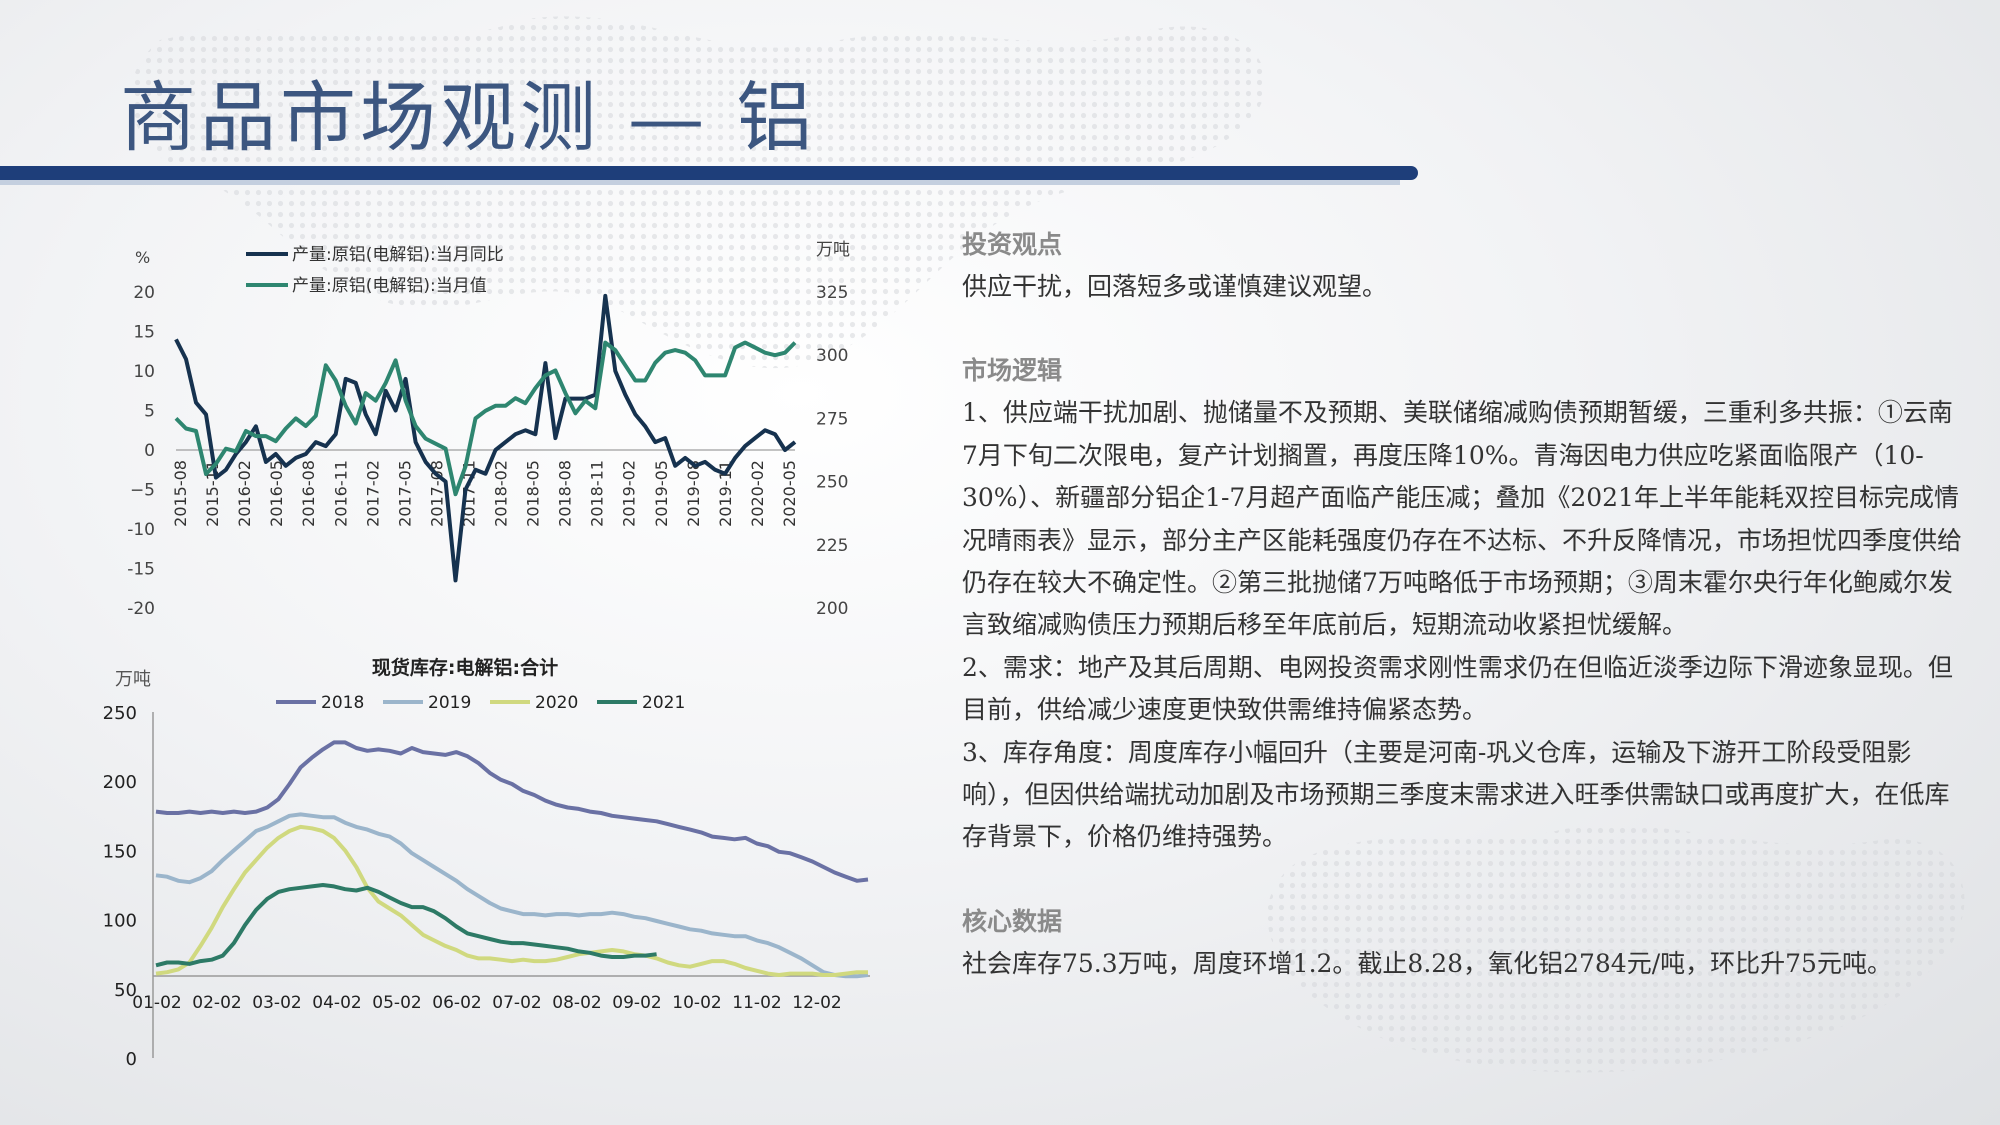 This screenshot has height=1125, width=2000. What do you see at coordinates (663, 703) in the screenshot?
I see `chart2-legend-label-3: 2021` at bounding box center [663, 703].